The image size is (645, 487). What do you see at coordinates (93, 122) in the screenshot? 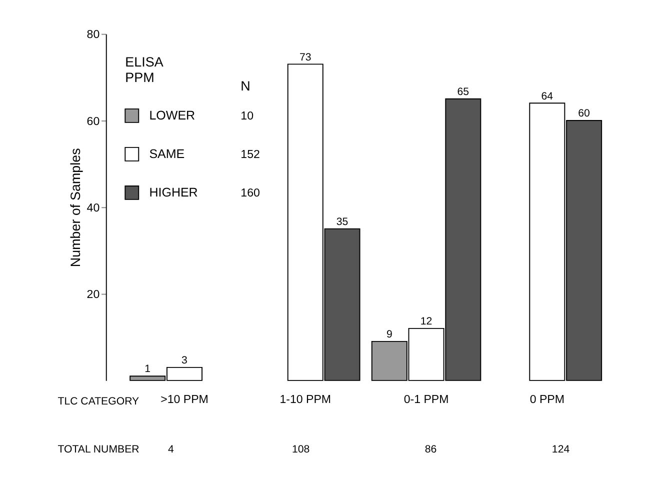
I see `y-tick-label: 60` at bounding box center [93, 122].